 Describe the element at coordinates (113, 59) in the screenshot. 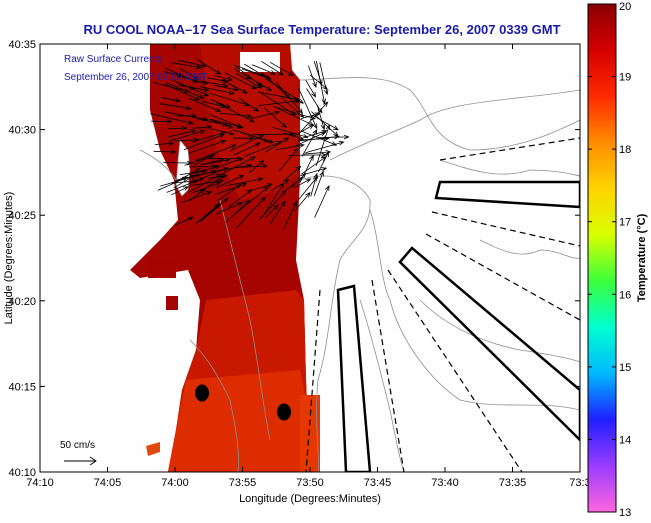

I see `currents-label-line1: Raw Surface Currents` at that location.